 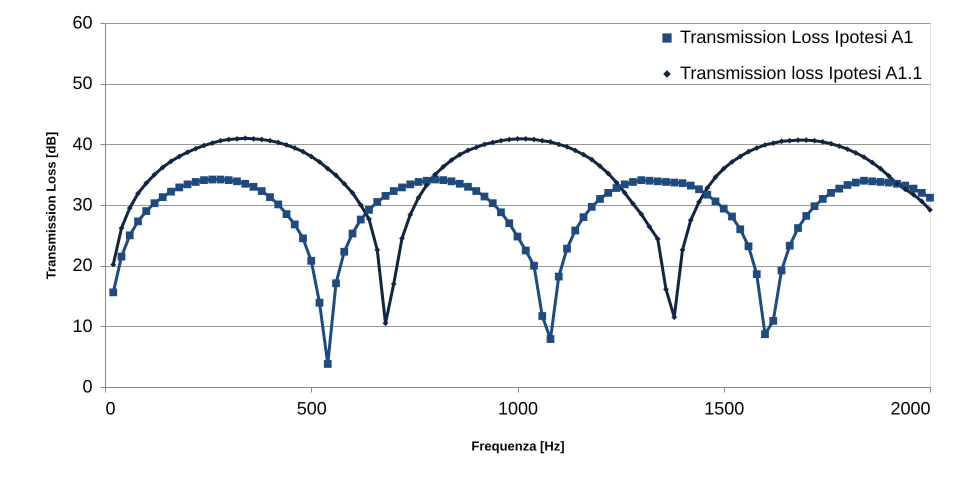 What do you see at coordinates (724, 408) in the screenshot?
I see `x-tick-label: 1500` at bounding box center [724, 408].